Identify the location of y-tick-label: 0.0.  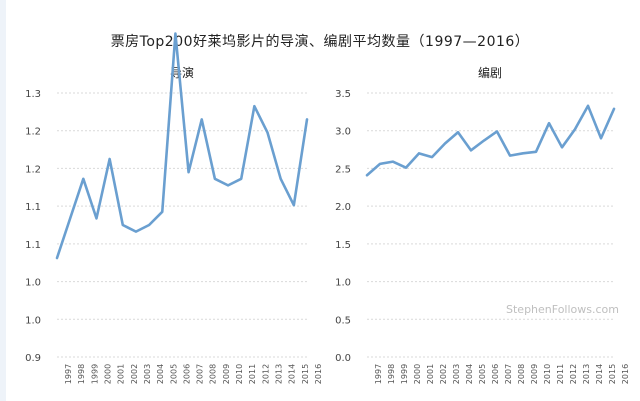
(343, 358).